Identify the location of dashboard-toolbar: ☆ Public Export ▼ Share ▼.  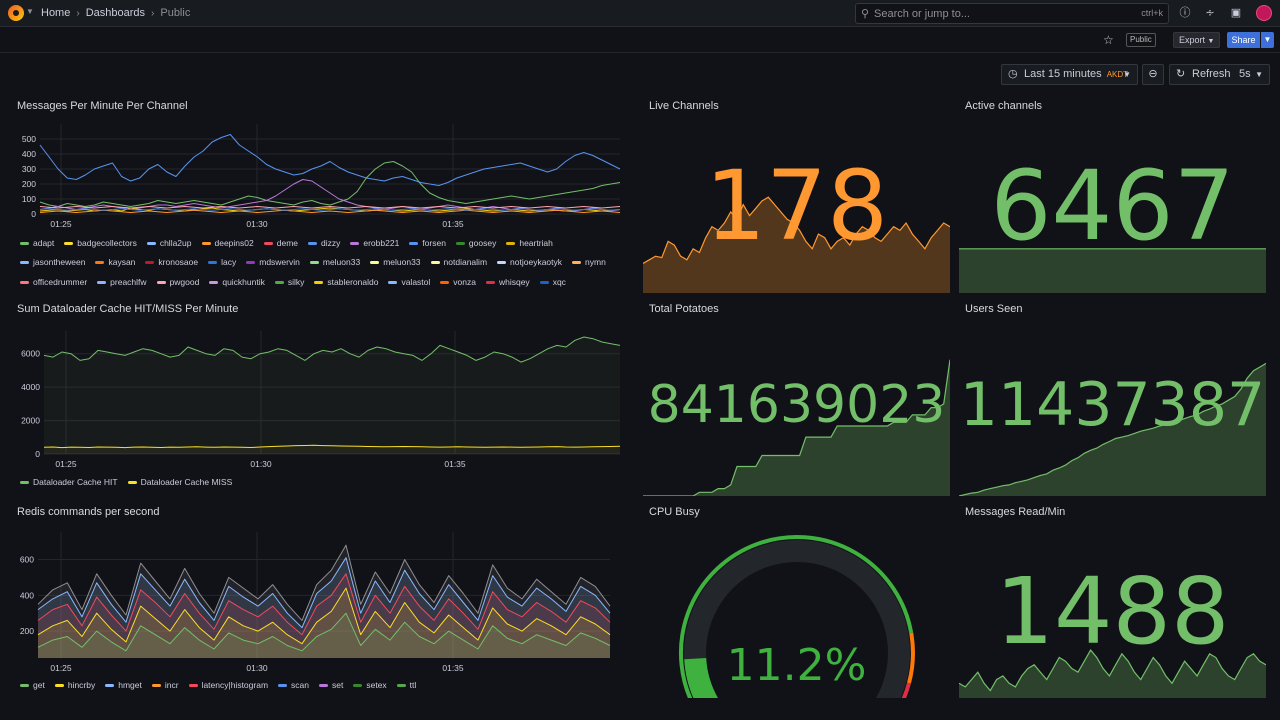
(640, 40).